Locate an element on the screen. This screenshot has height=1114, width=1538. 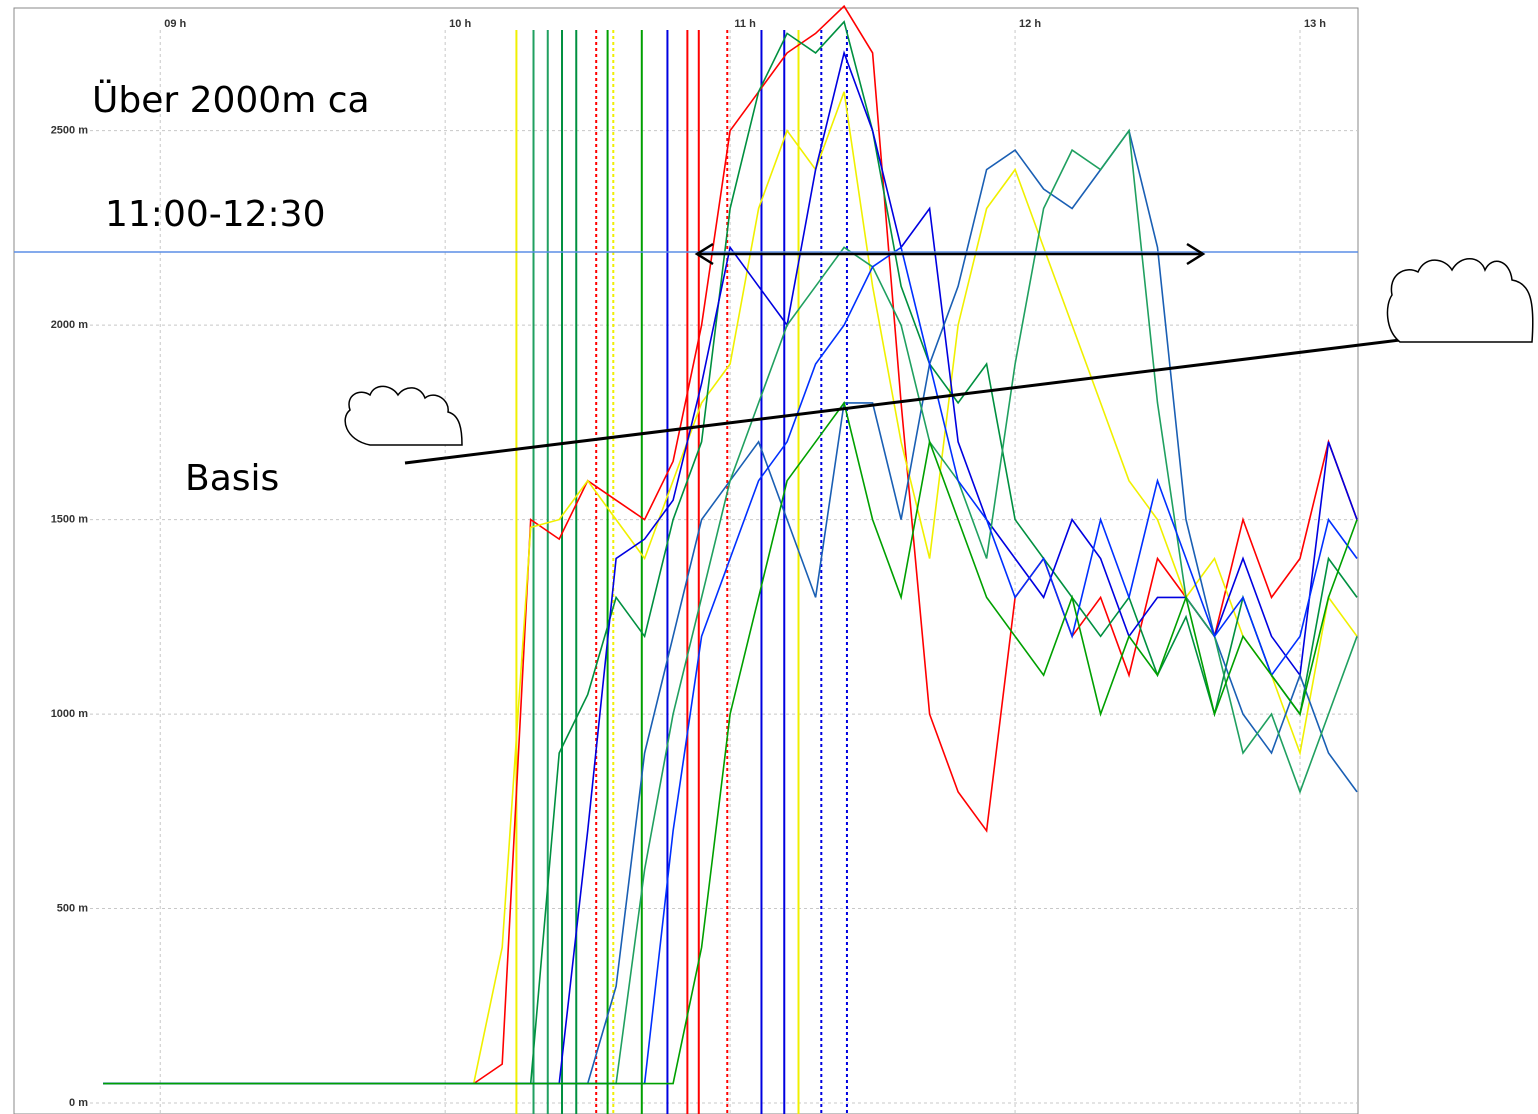
y-tick-label: 2500 m is located at coordinates (70, 131).